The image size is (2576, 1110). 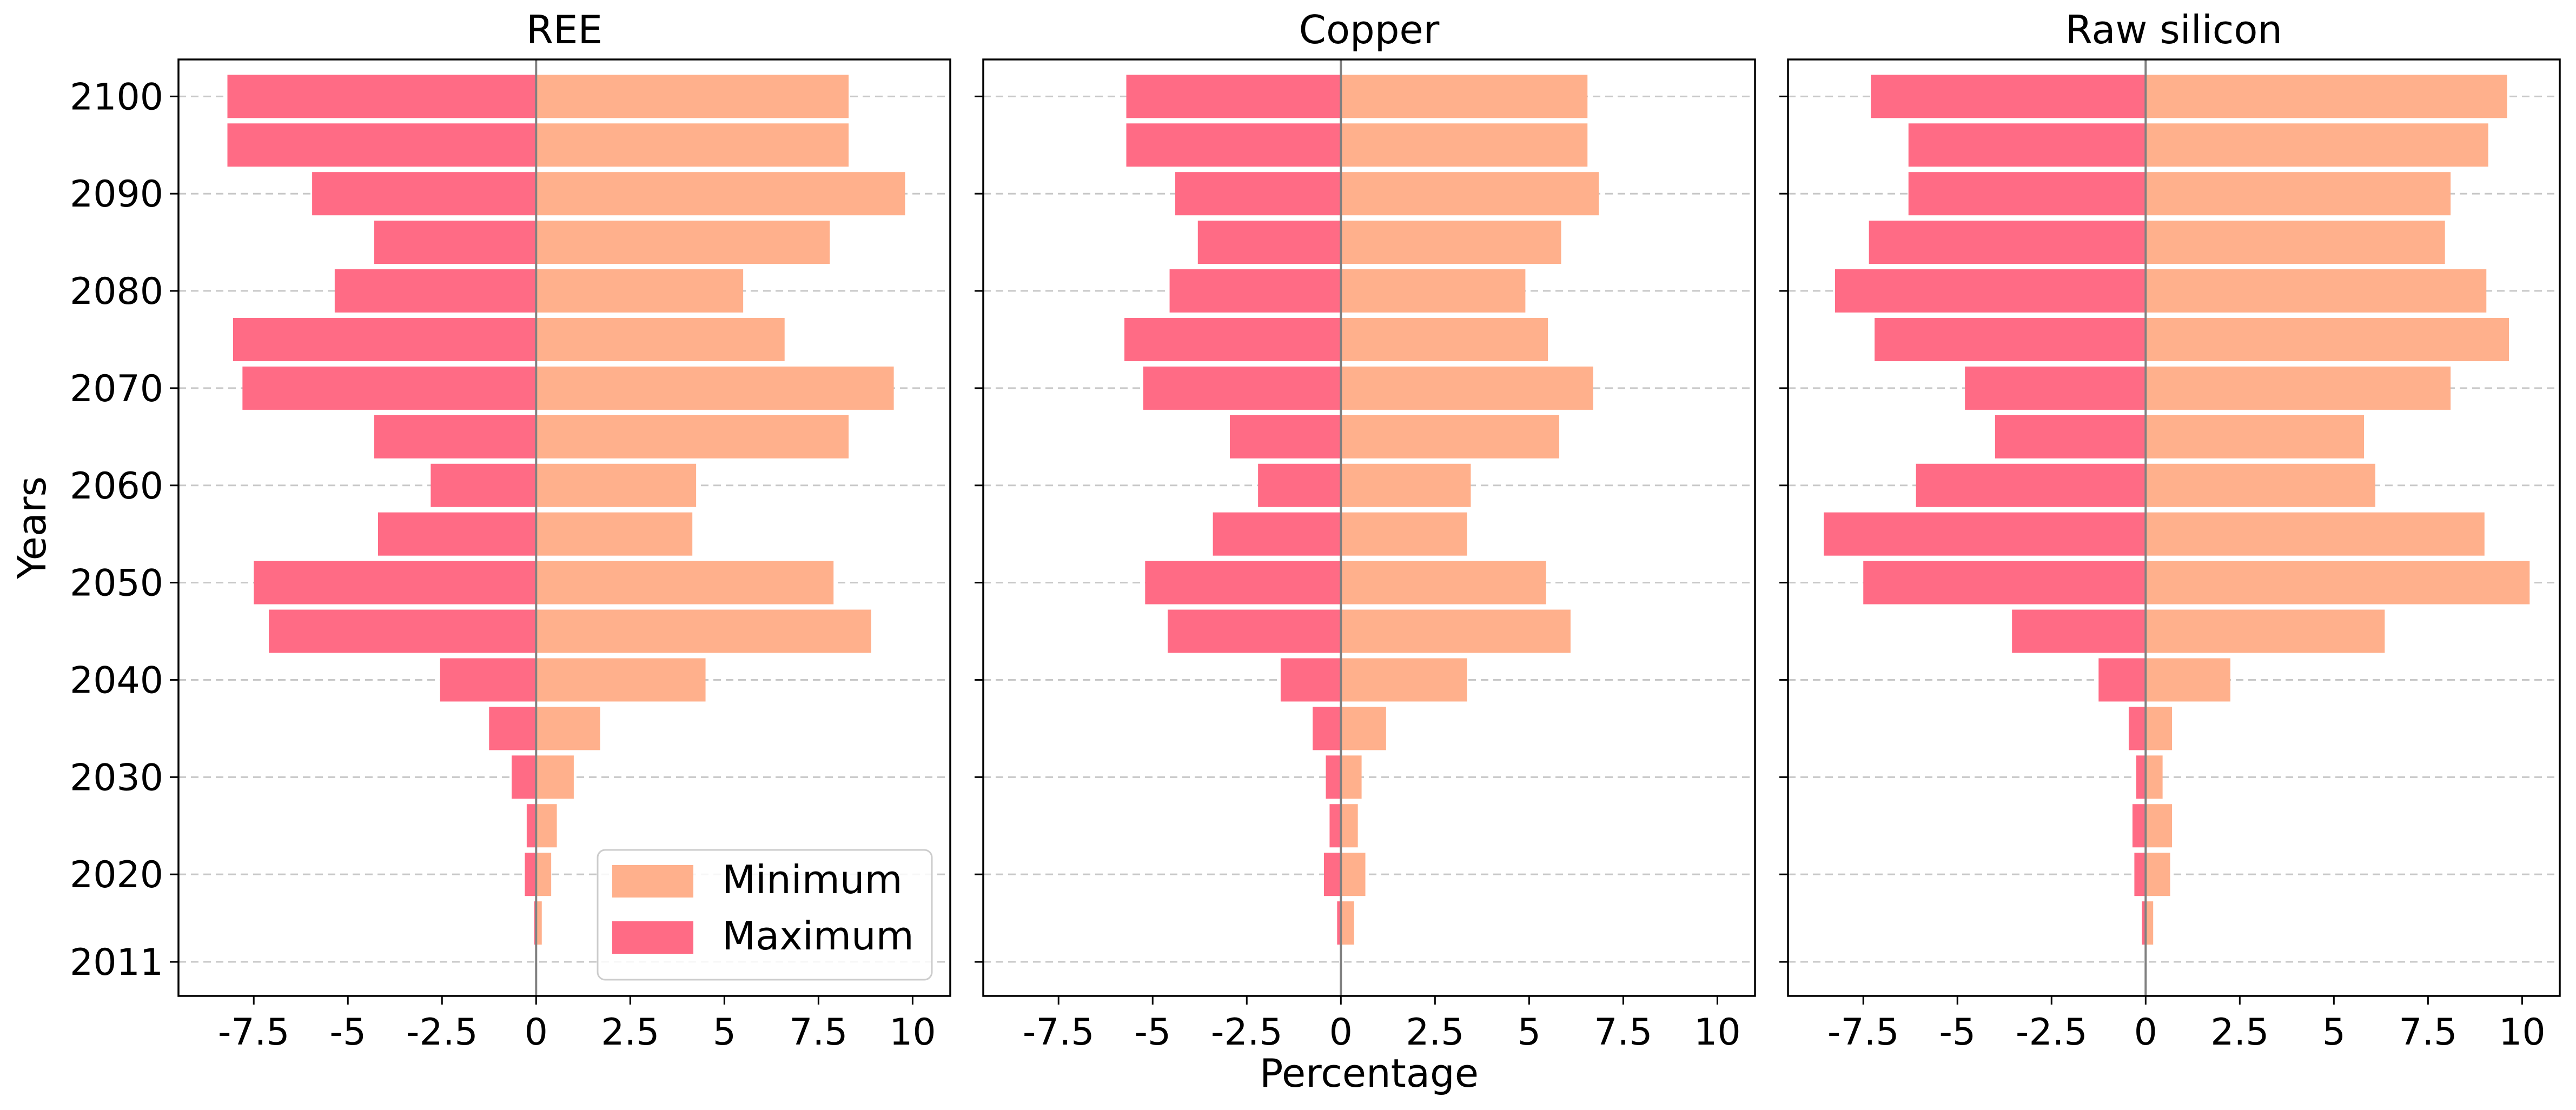 What do you see at coordinates (117, 291) in the screenshot?
I see `y-tick-label: 2080` at bounding box center [117, 291].